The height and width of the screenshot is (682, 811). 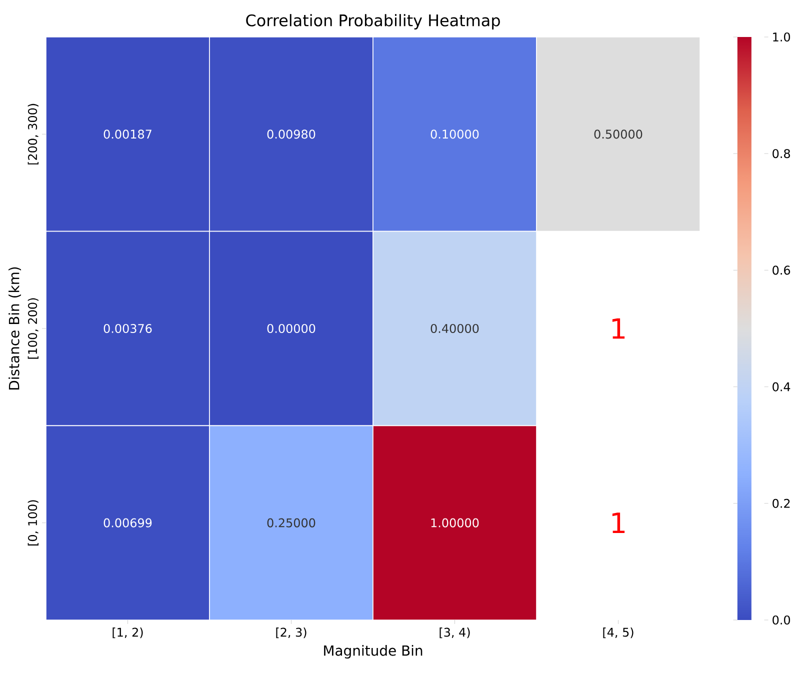 What do you see at coordinates (127, 633) in the screenshot?
I see `x-tick-label: [1, 2)` at bounding box center [127, 633].